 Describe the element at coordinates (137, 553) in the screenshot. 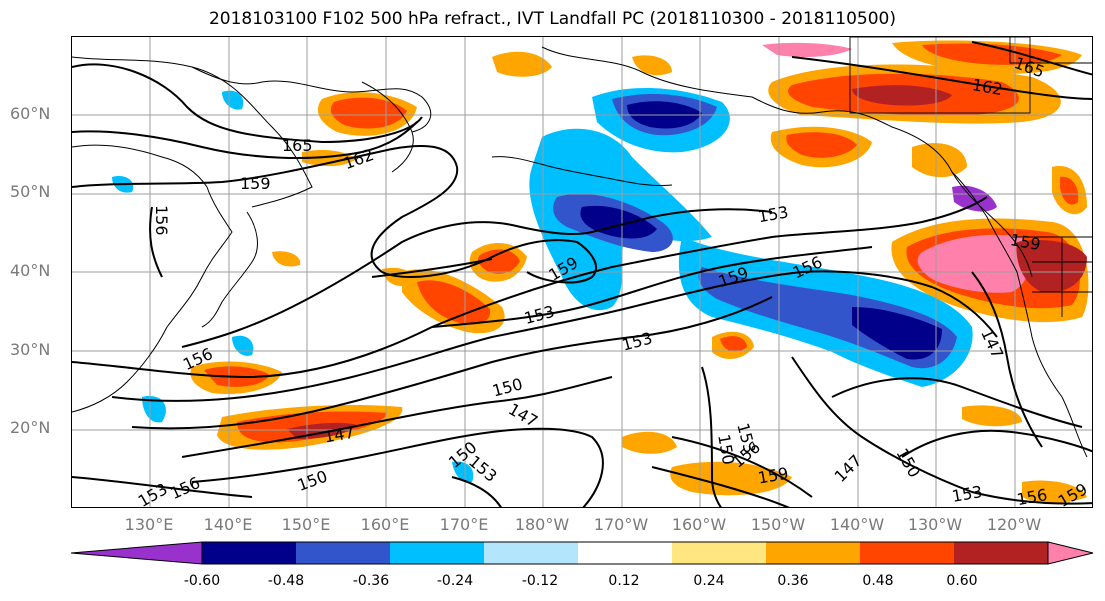

I see `colorbar-extend-low` at that location.